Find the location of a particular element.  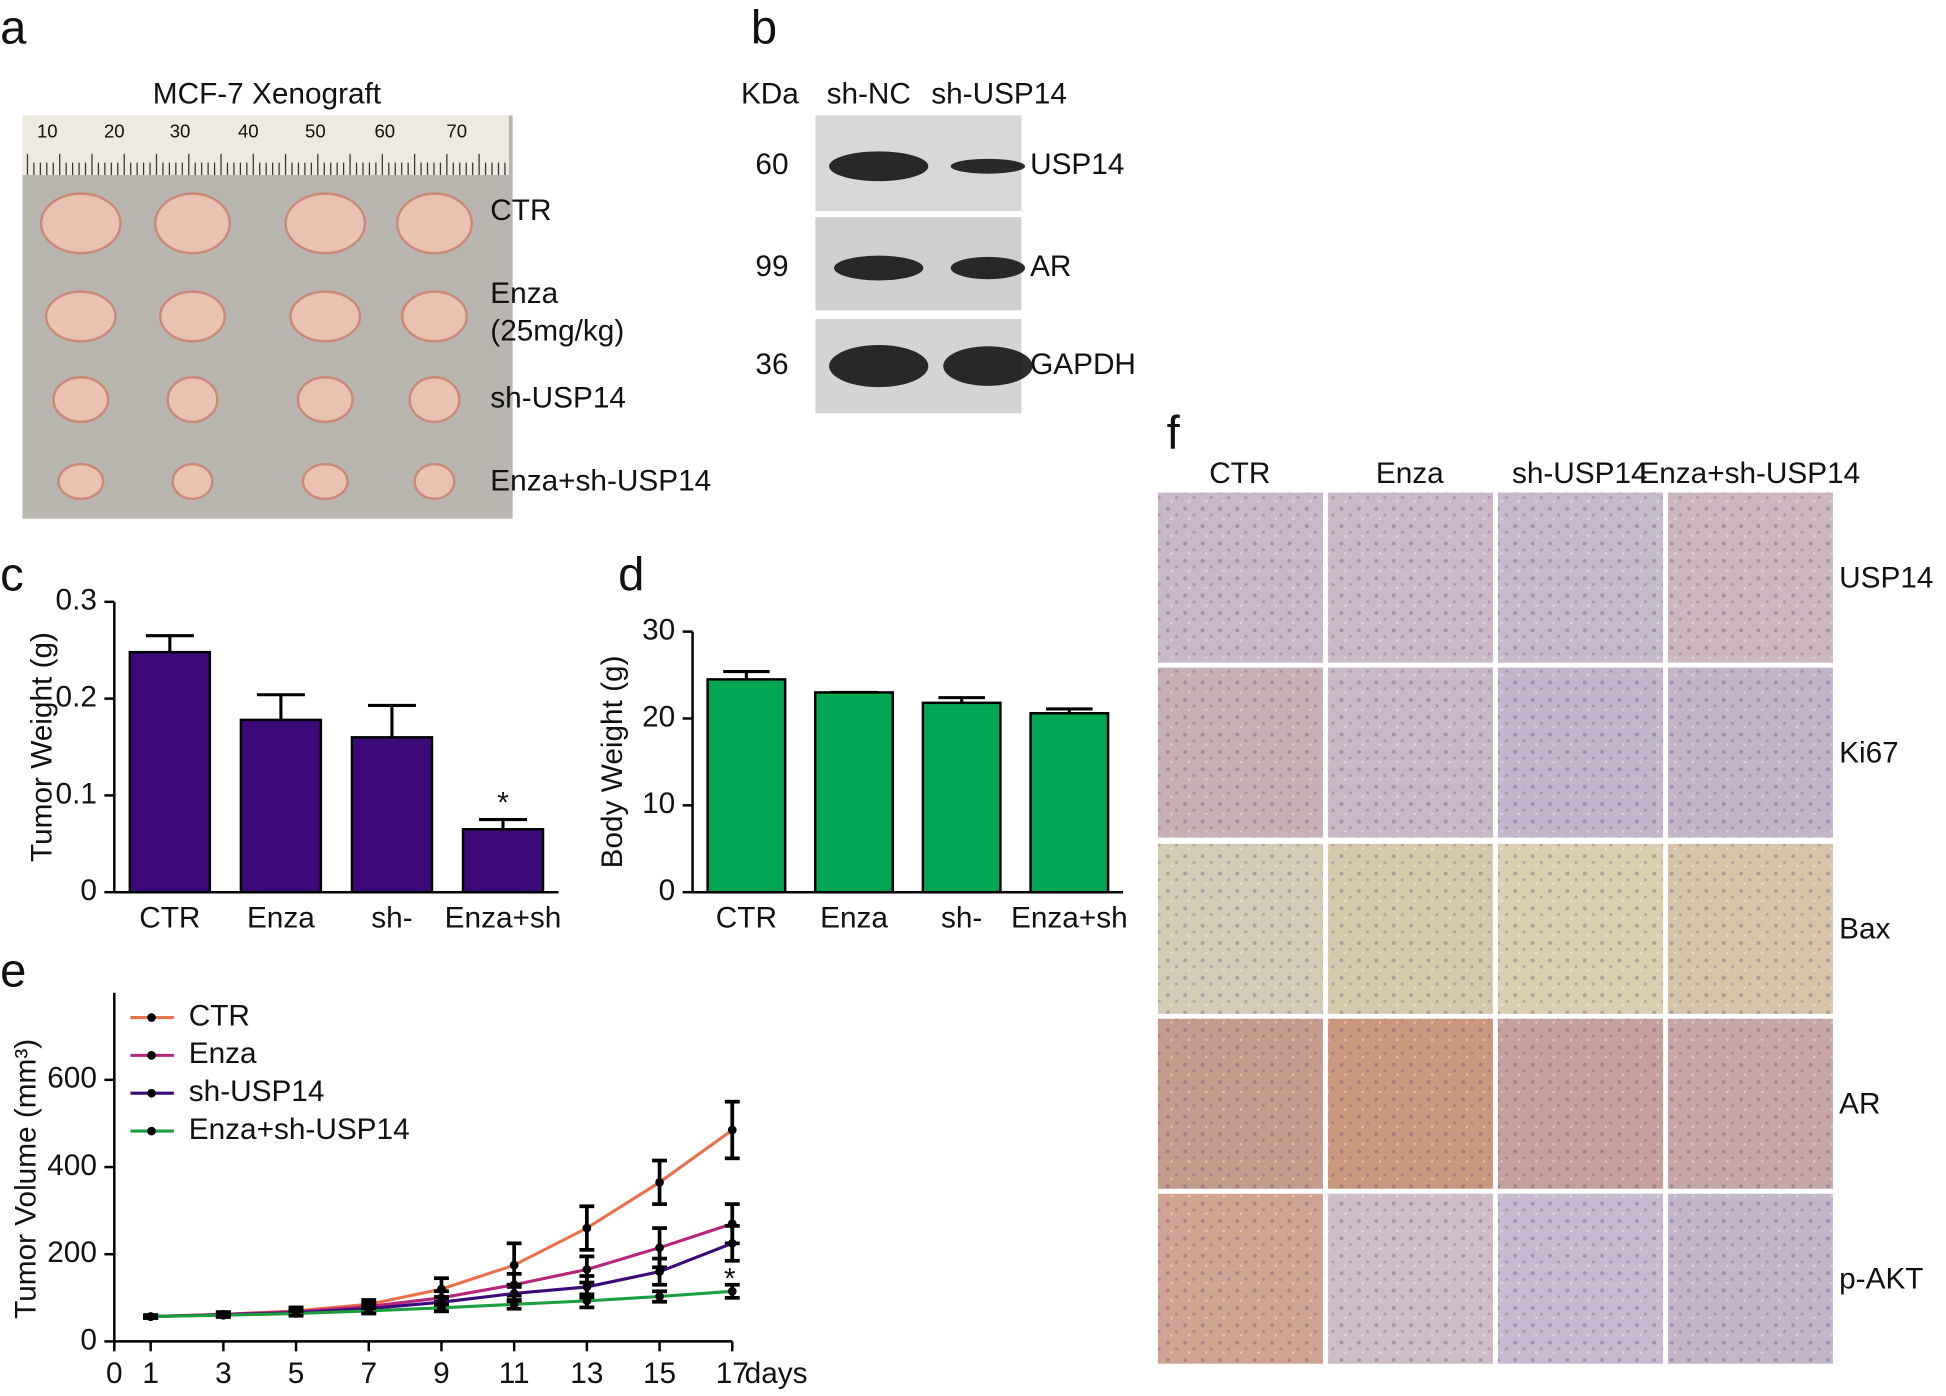

column-label: Enza is located at coordinates (1410, 473).